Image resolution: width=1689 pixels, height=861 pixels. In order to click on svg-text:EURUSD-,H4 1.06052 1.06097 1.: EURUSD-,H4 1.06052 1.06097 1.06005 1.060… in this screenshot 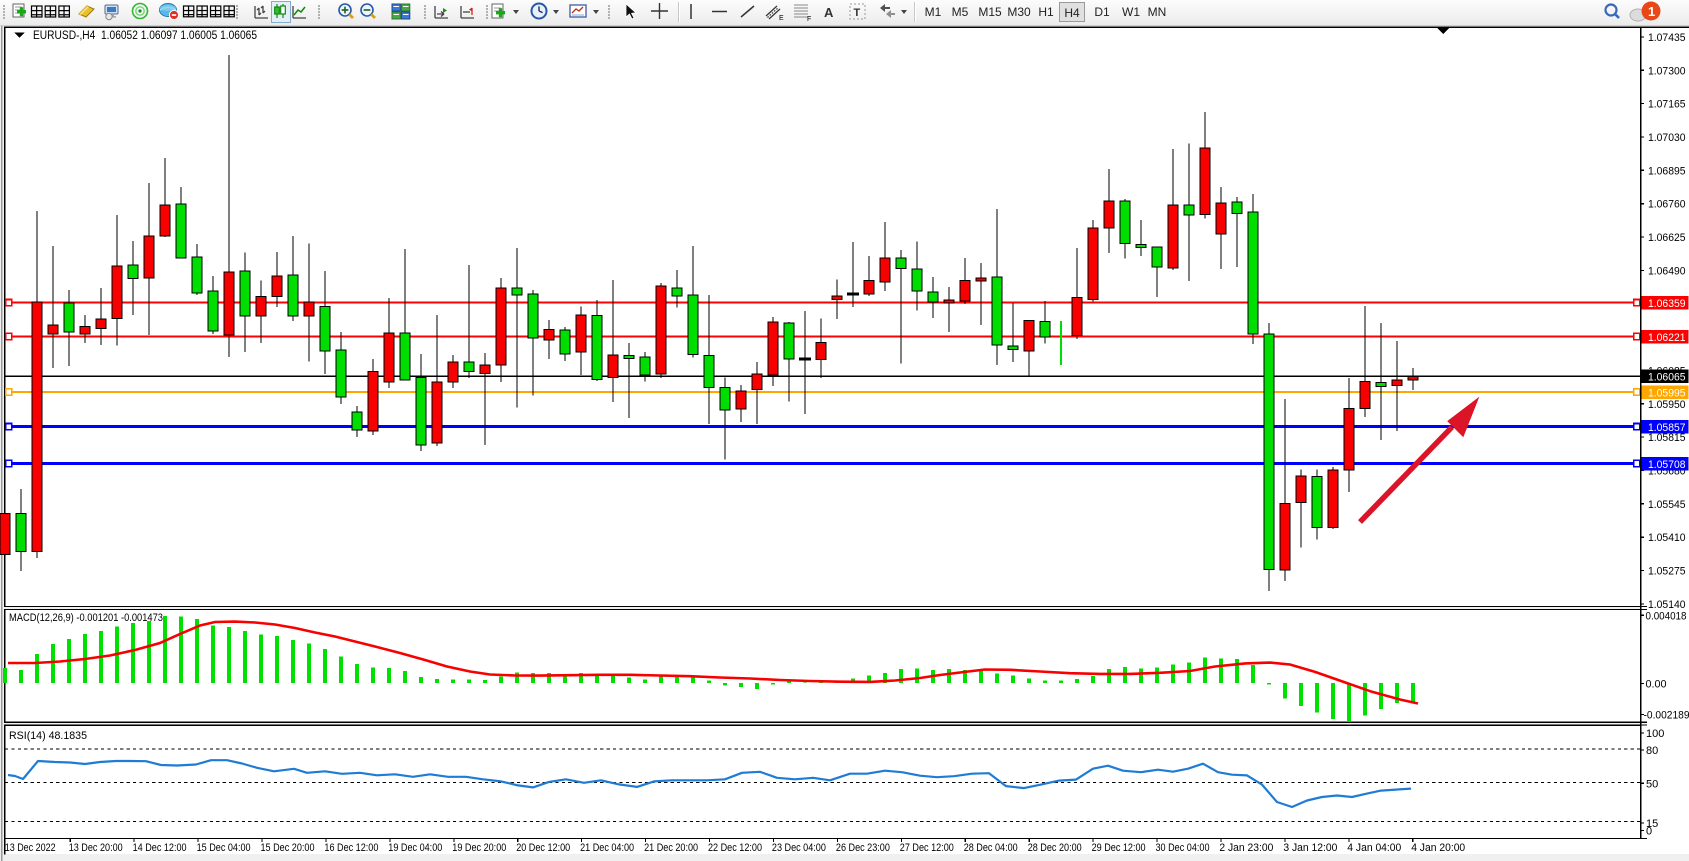, I will do `click(145, 36)`.